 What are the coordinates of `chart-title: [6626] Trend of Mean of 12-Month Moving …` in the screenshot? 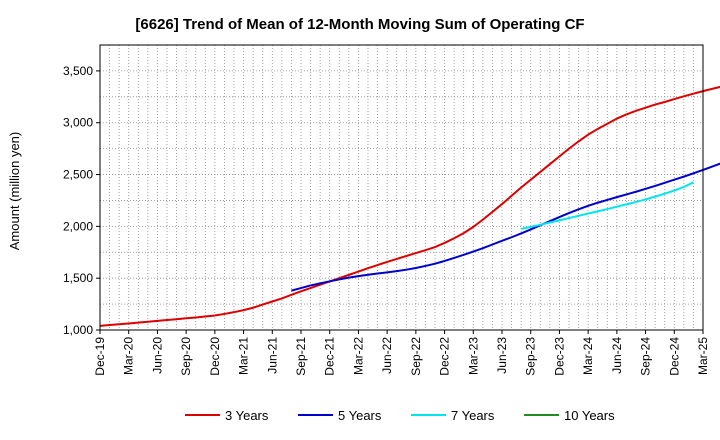 It's located at (359, 24).